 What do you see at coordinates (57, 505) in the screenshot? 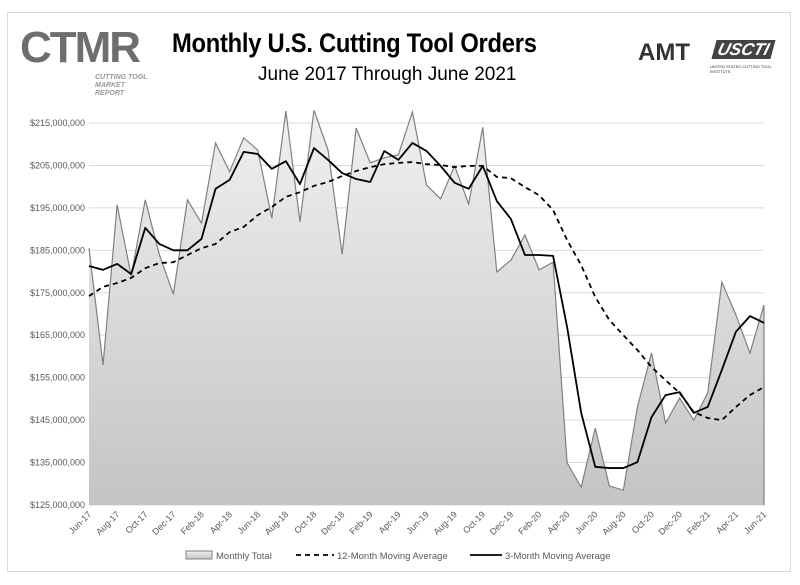
I see `y-tick-label: $125,000,000` at bounding box center [57, 505].